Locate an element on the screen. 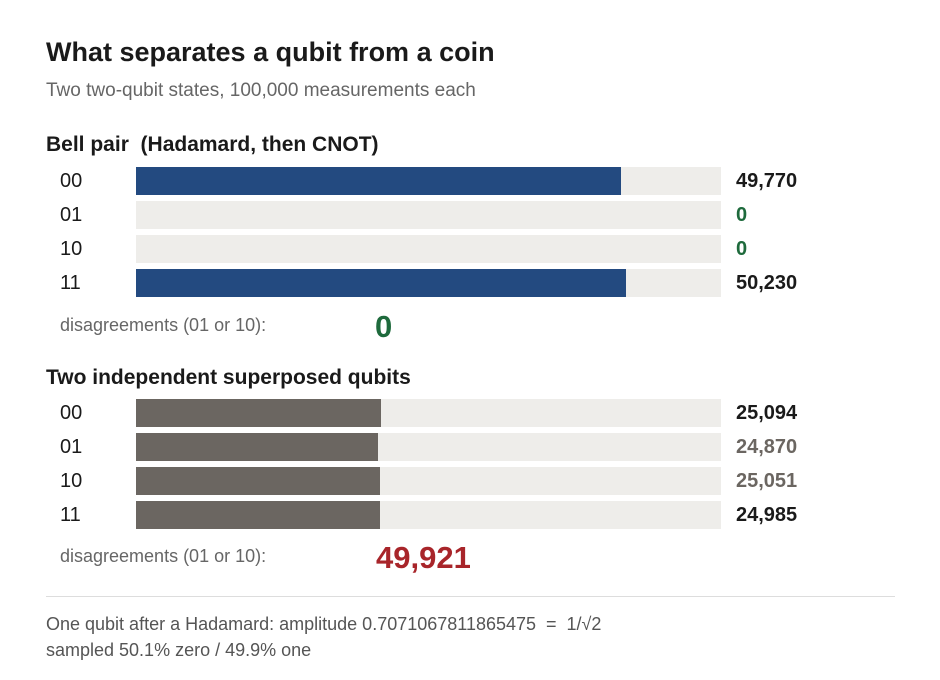 The width and height of the screenshot is (940, 680). bell-row-label-00: 00 is located at coordinates (71, 181).